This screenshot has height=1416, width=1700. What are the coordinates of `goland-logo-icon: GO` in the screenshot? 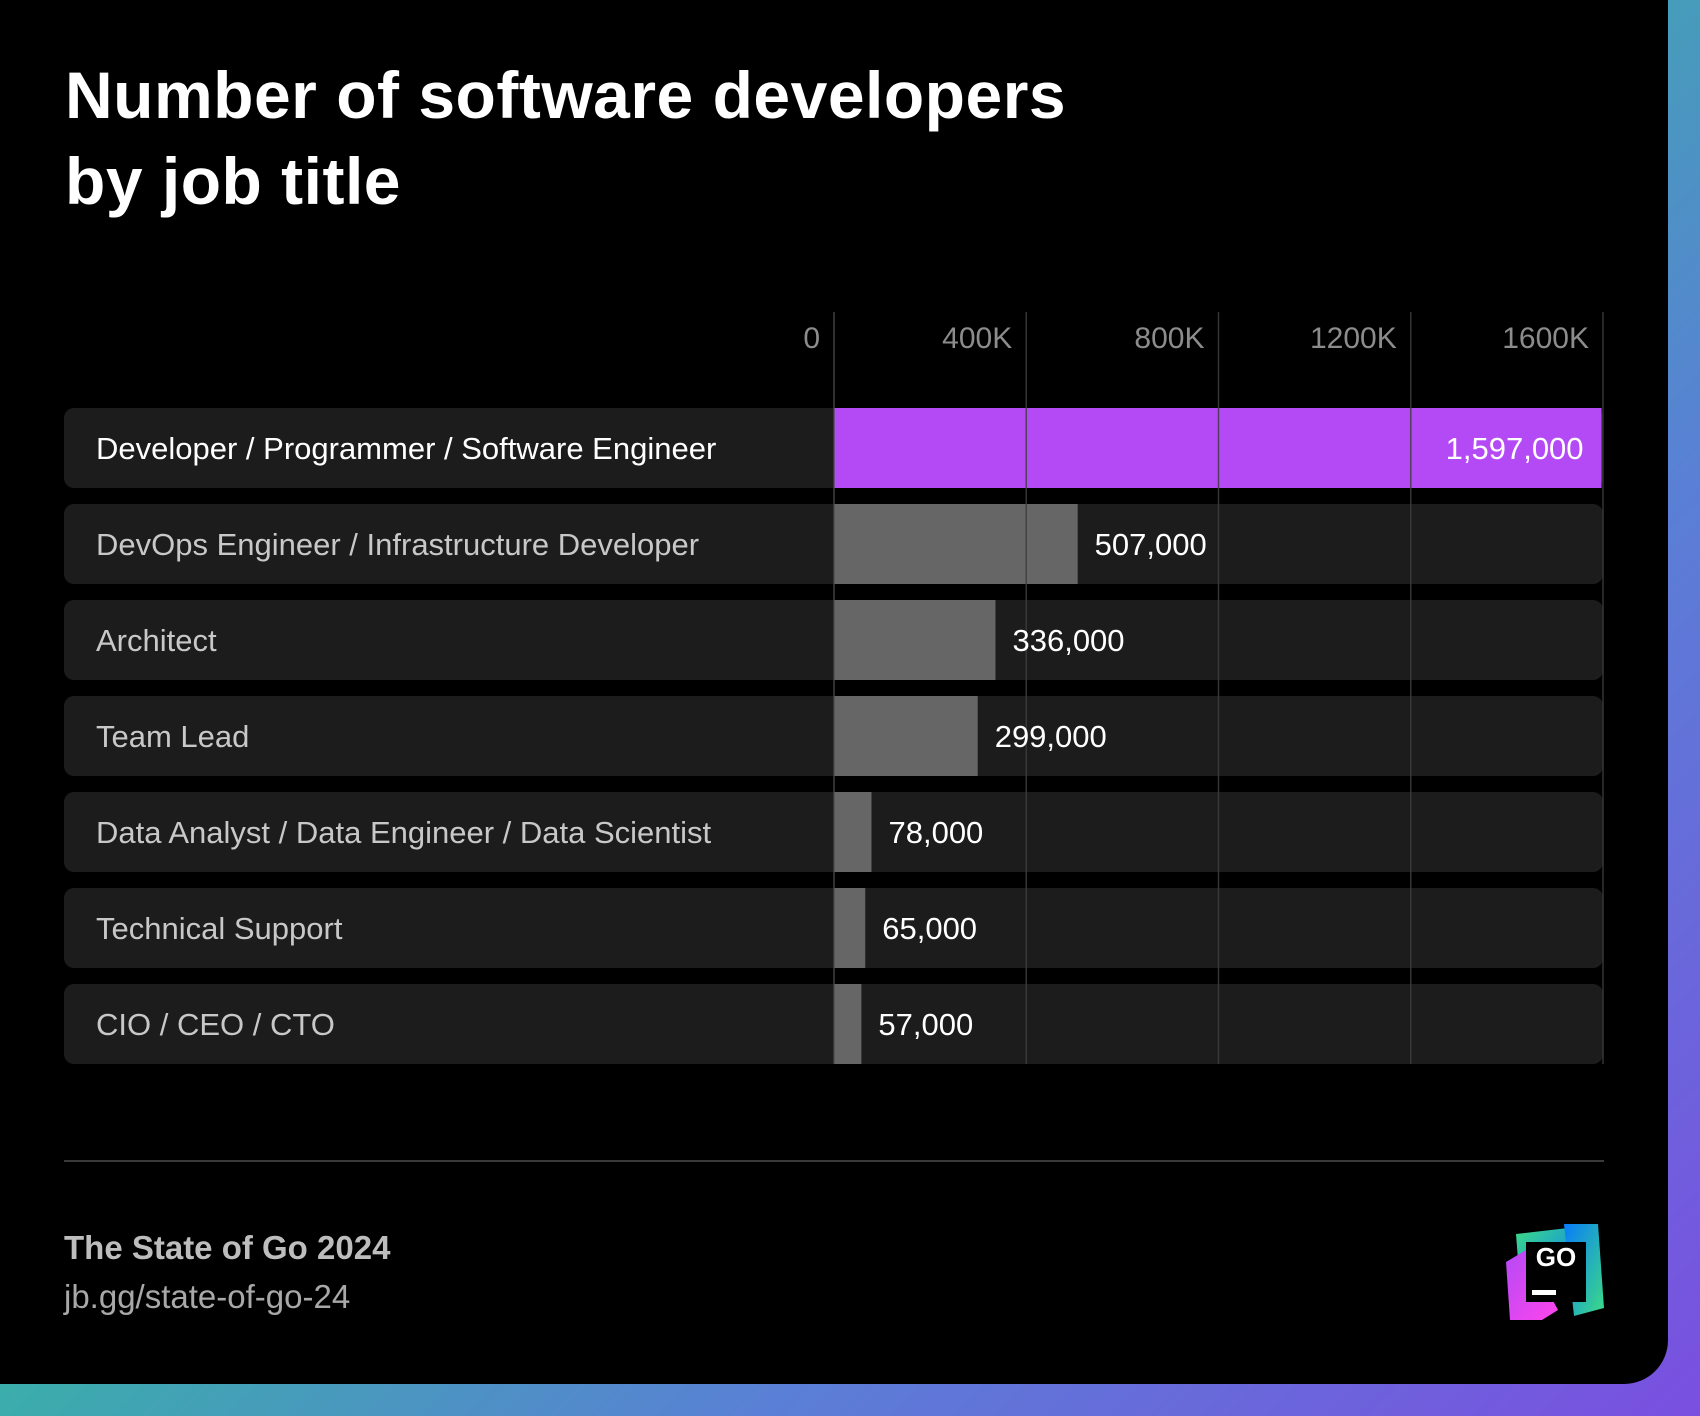 It's located at (1555, 1272).